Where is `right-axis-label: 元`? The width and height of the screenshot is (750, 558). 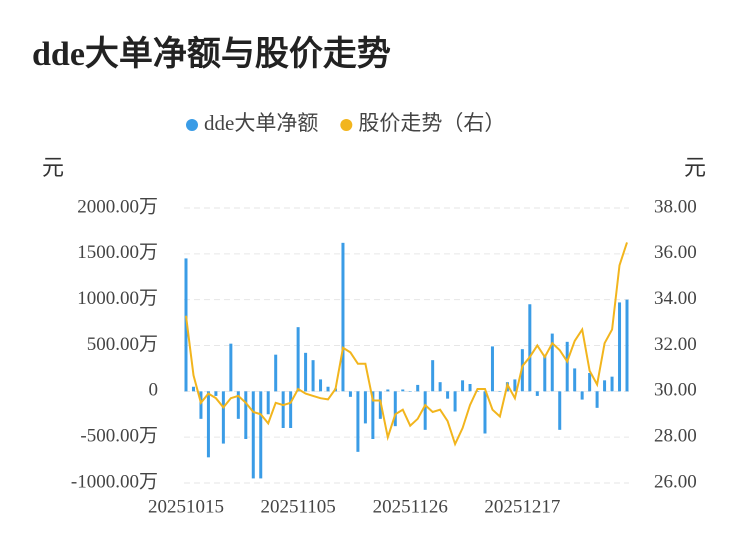
right-axis-label: 元 is located at coordinates (695, 167).